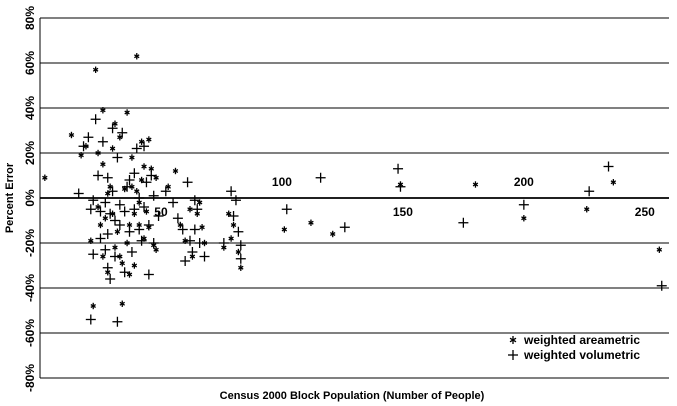  I want to click on y-tick-label: -80%, so click(30, 378).